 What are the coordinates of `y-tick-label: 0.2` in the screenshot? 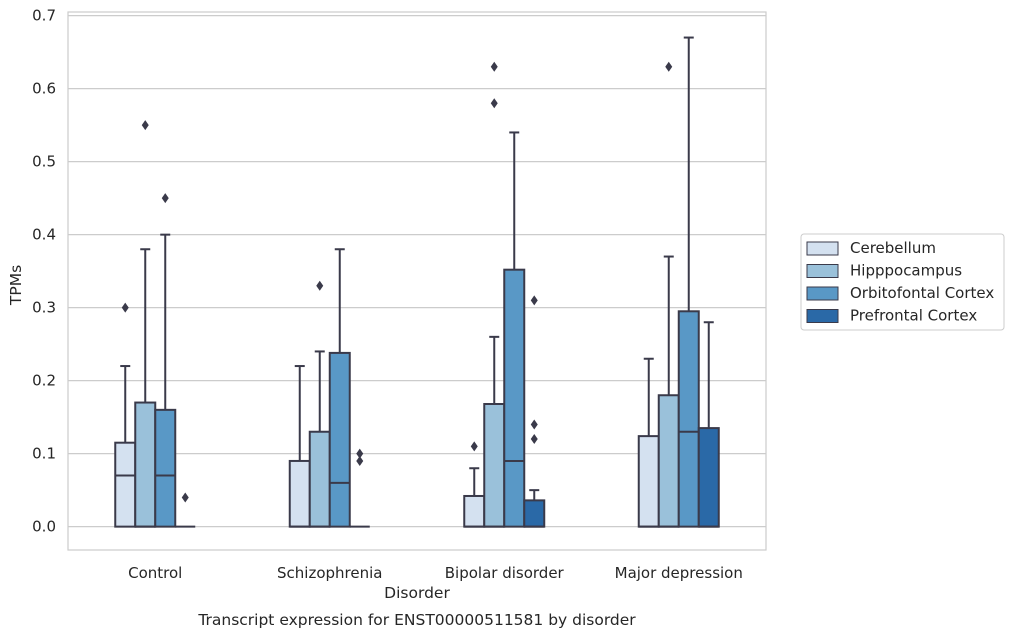 It's located at (44, 381).